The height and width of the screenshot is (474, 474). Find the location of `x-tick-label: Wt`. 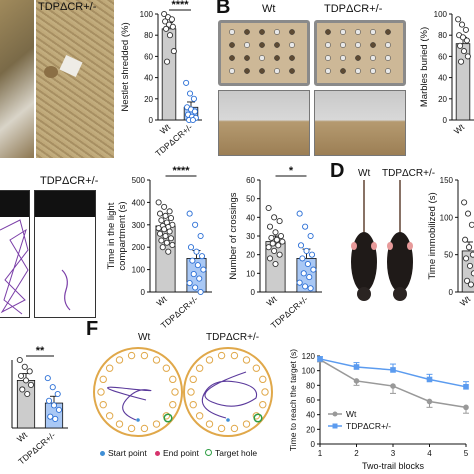

x-tick-label: Wt is located at coordinates (22, 436).